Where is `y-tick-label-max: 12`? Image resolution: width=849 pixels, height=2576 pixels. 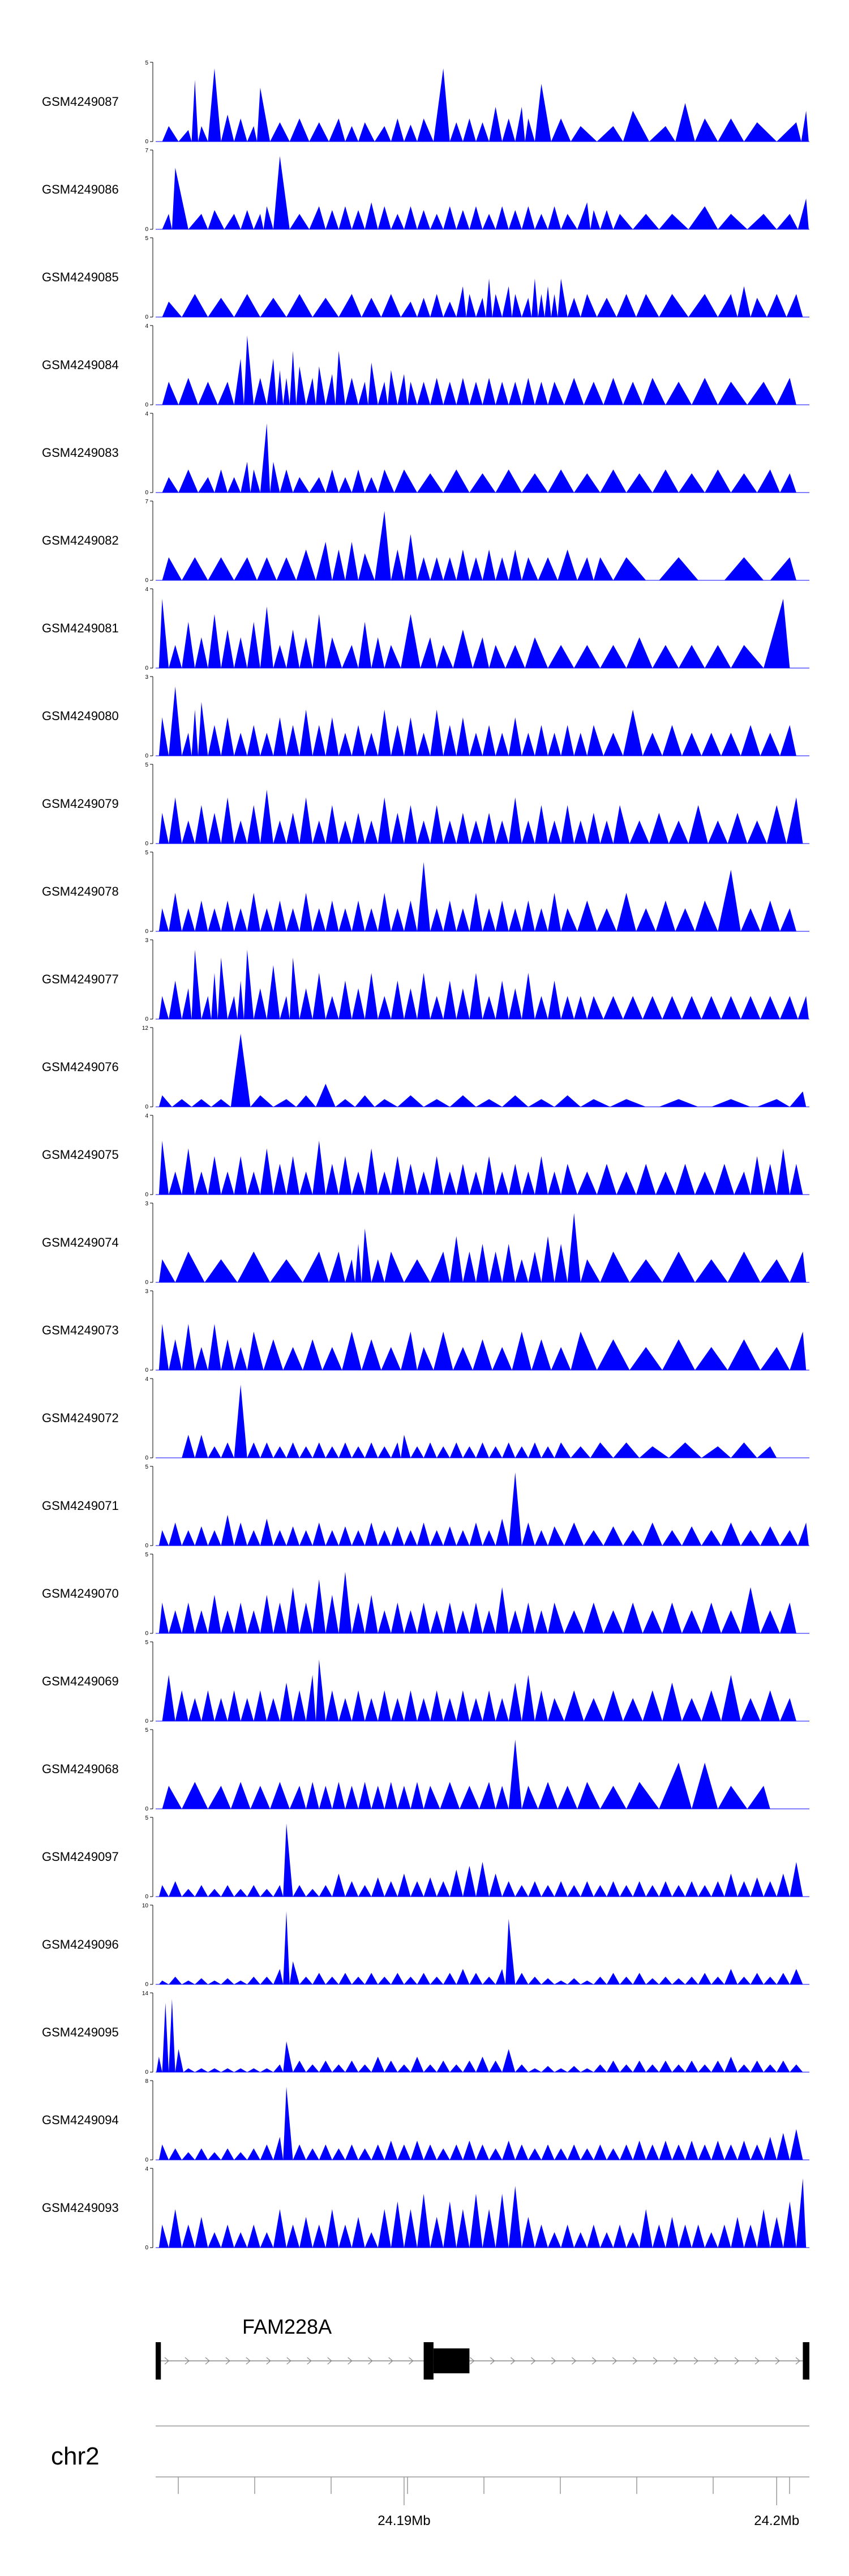 y-tick-label-max: 12 is located at coordinates (145, 1028).